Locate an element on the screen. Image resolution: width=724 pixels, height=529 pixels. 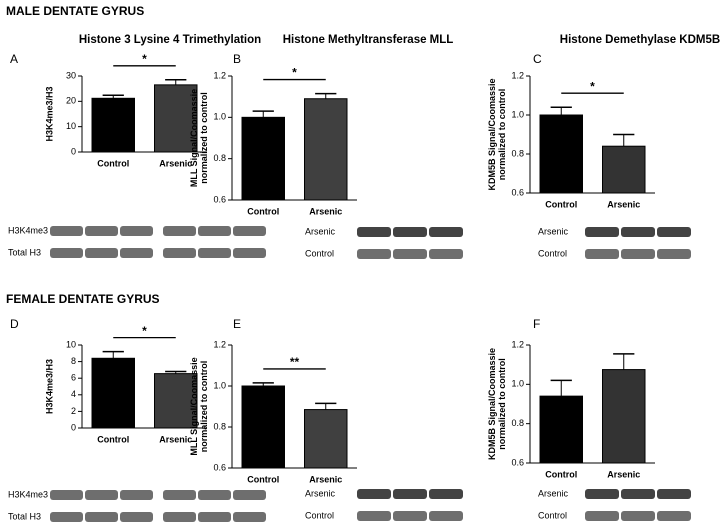
y-tick-label: 6 is located at coordinates (73, 378).